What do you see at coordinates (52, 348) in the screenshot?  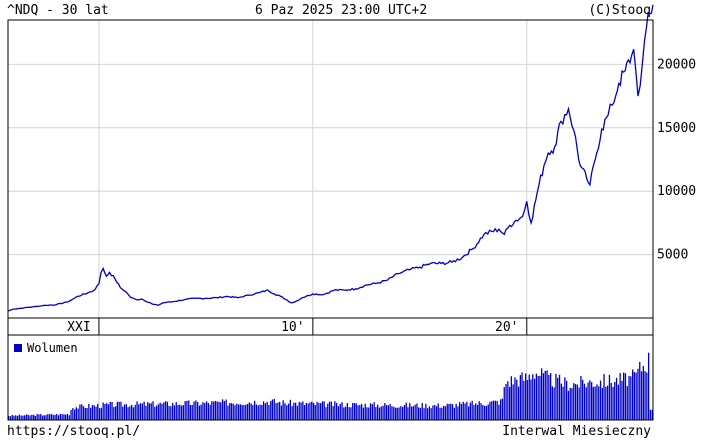 I see `volume-legend-label: Wolumen` at bounding box center [52, 348].